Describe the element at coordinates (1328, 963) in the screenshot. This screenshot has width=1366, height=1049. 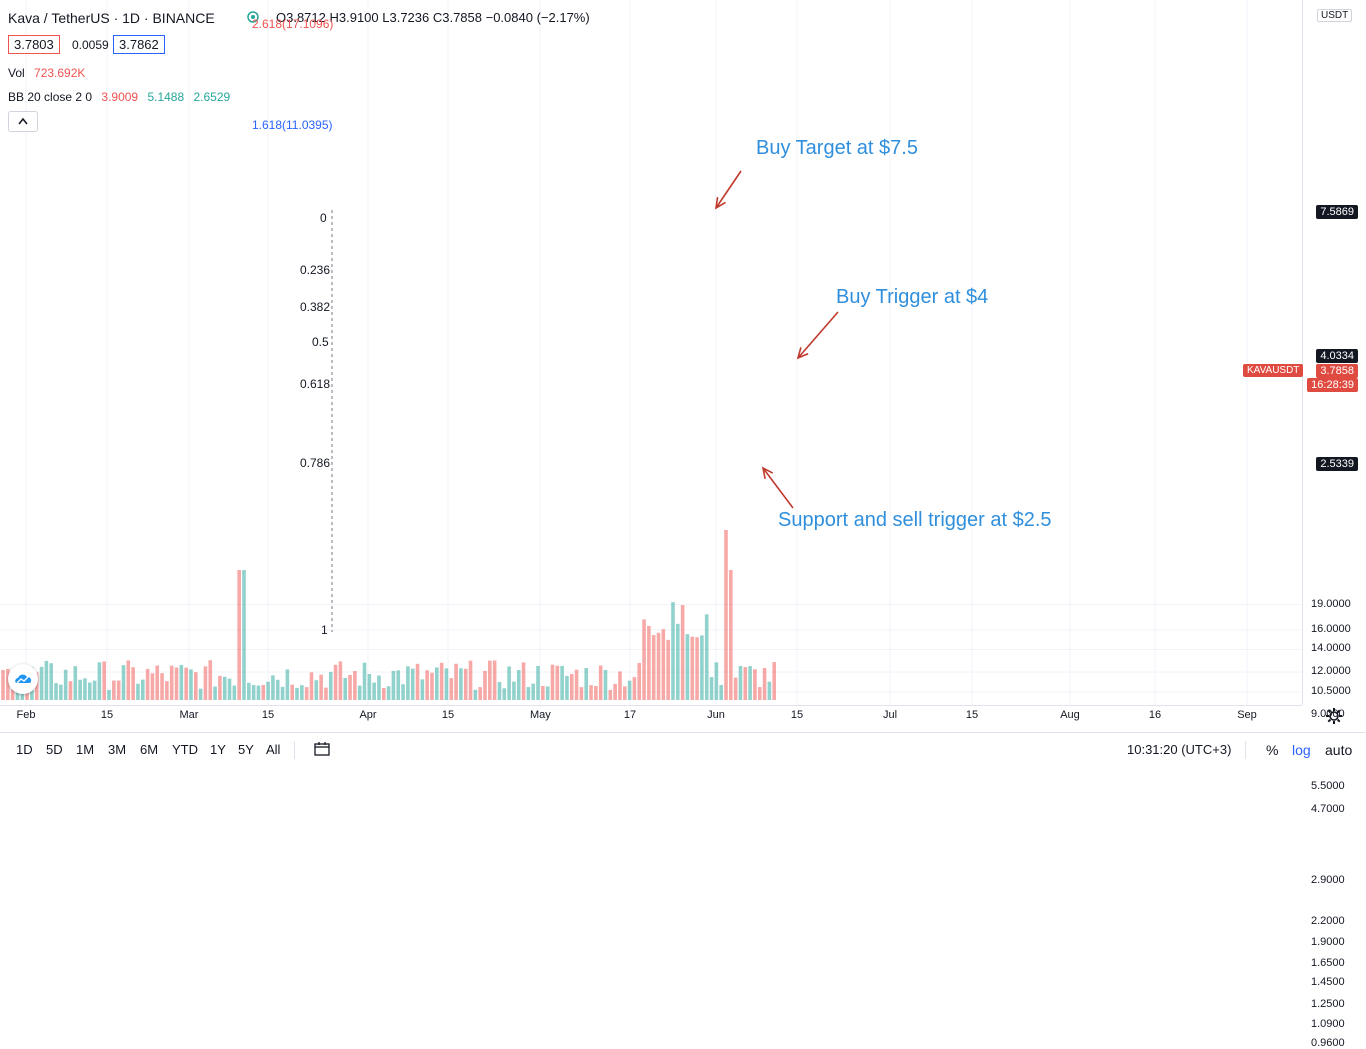
I see `price-tick-label: 1.6500` at that location.